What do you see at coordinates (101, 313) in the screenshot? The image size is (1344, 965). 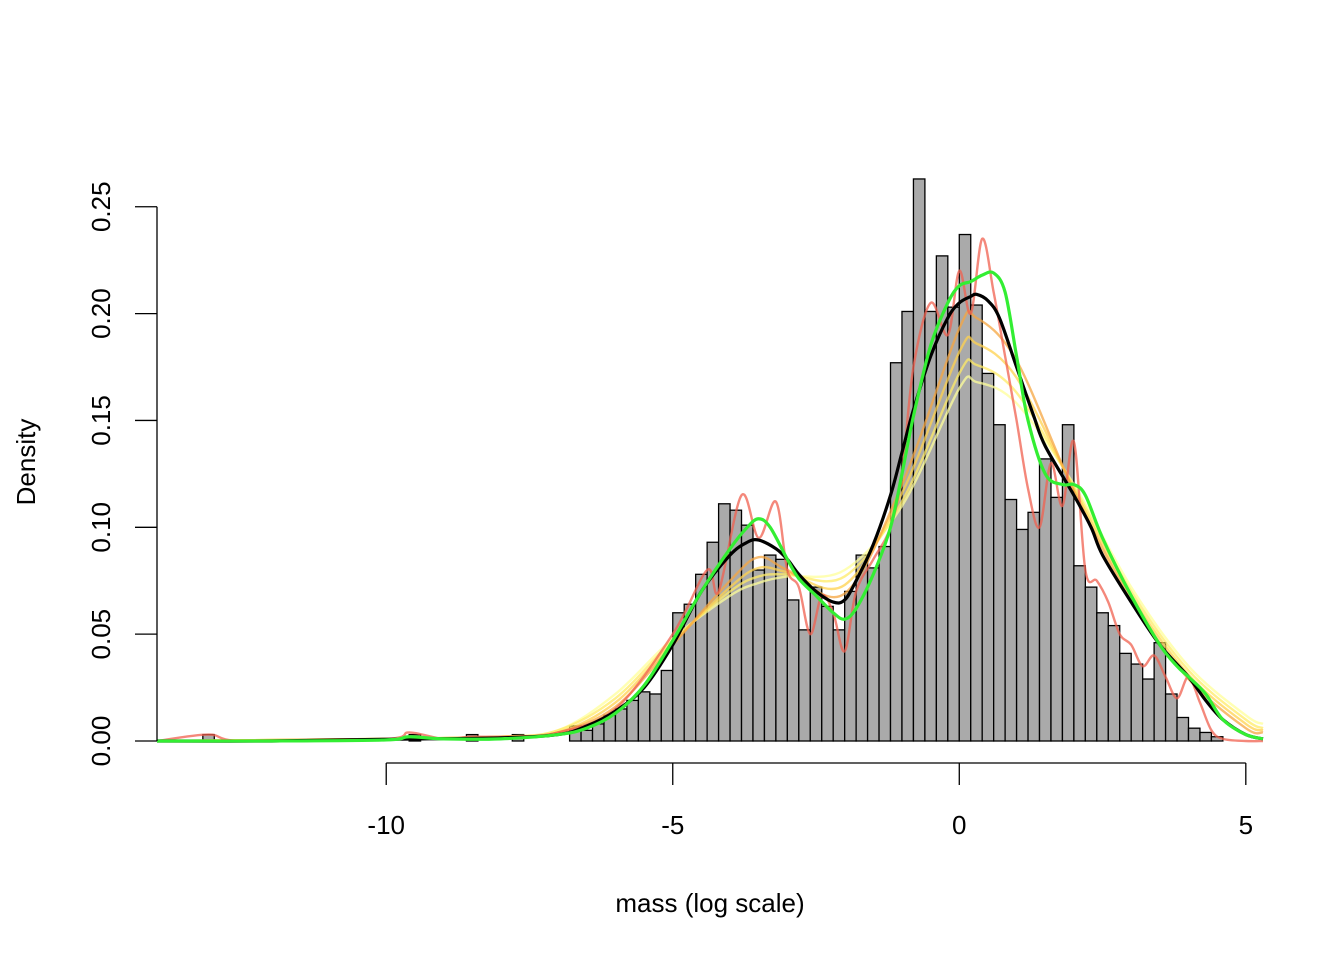 I see `y-tick-label: 0.20` at bounding box center [101, 313].